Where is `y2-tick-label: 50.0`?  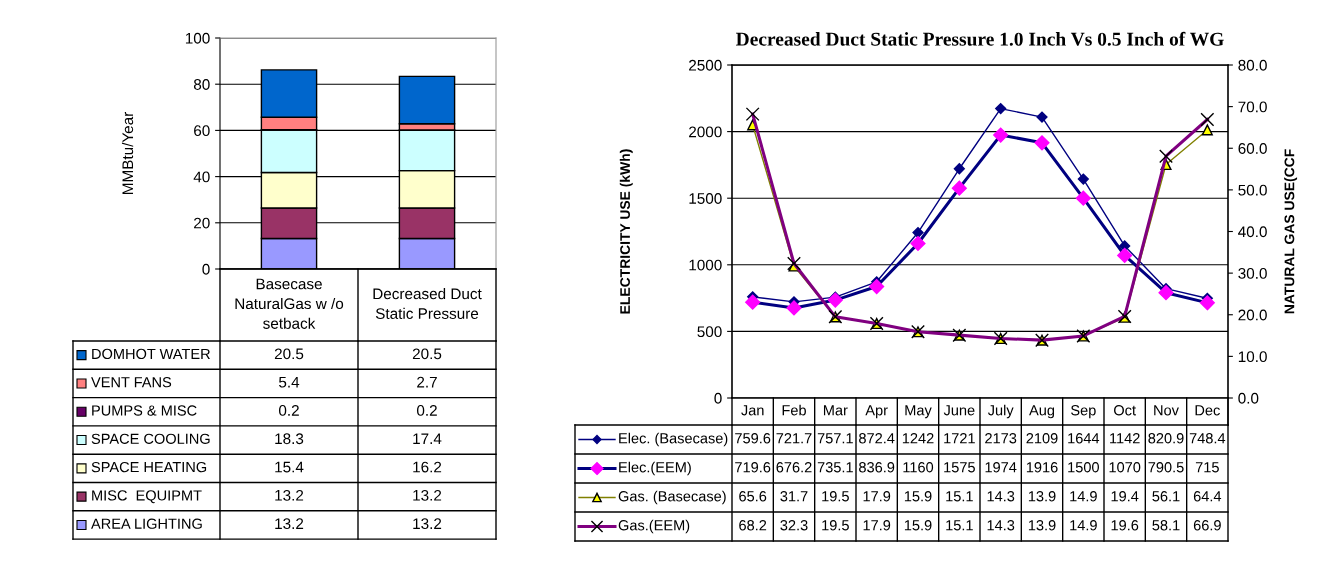 y2-tick-label: 50.0 is located at coordinates (1252, 190).